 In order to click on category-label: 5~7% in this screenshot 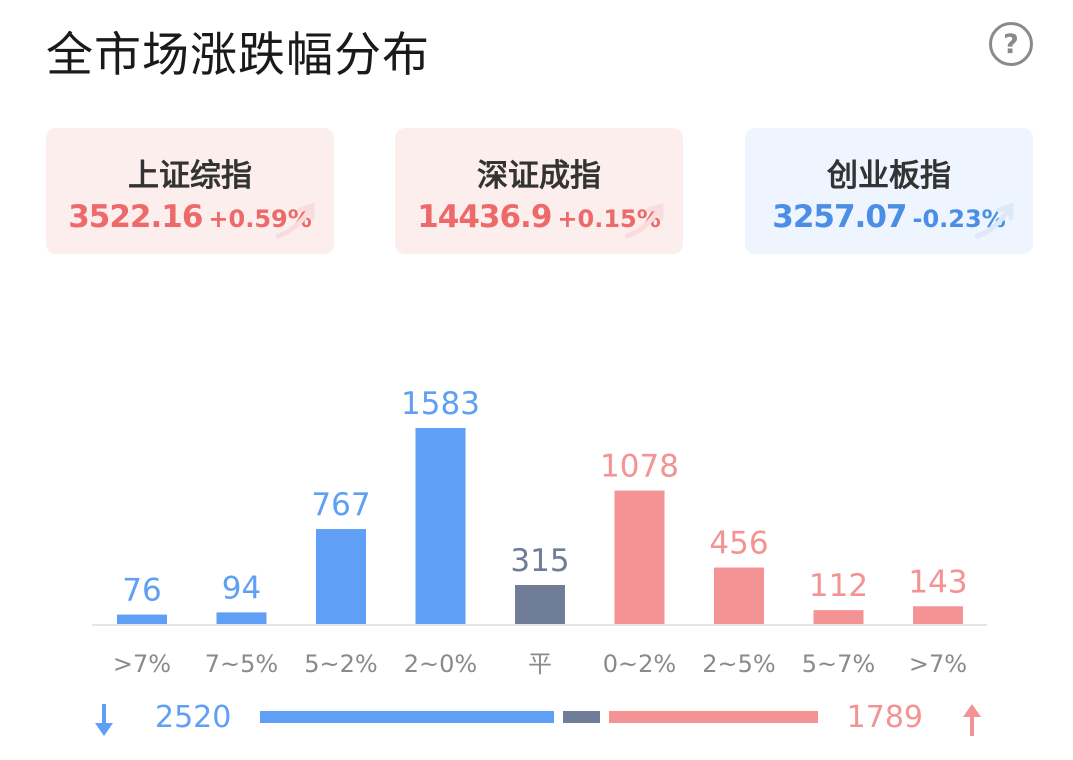, I will do `click(838, 664)`.